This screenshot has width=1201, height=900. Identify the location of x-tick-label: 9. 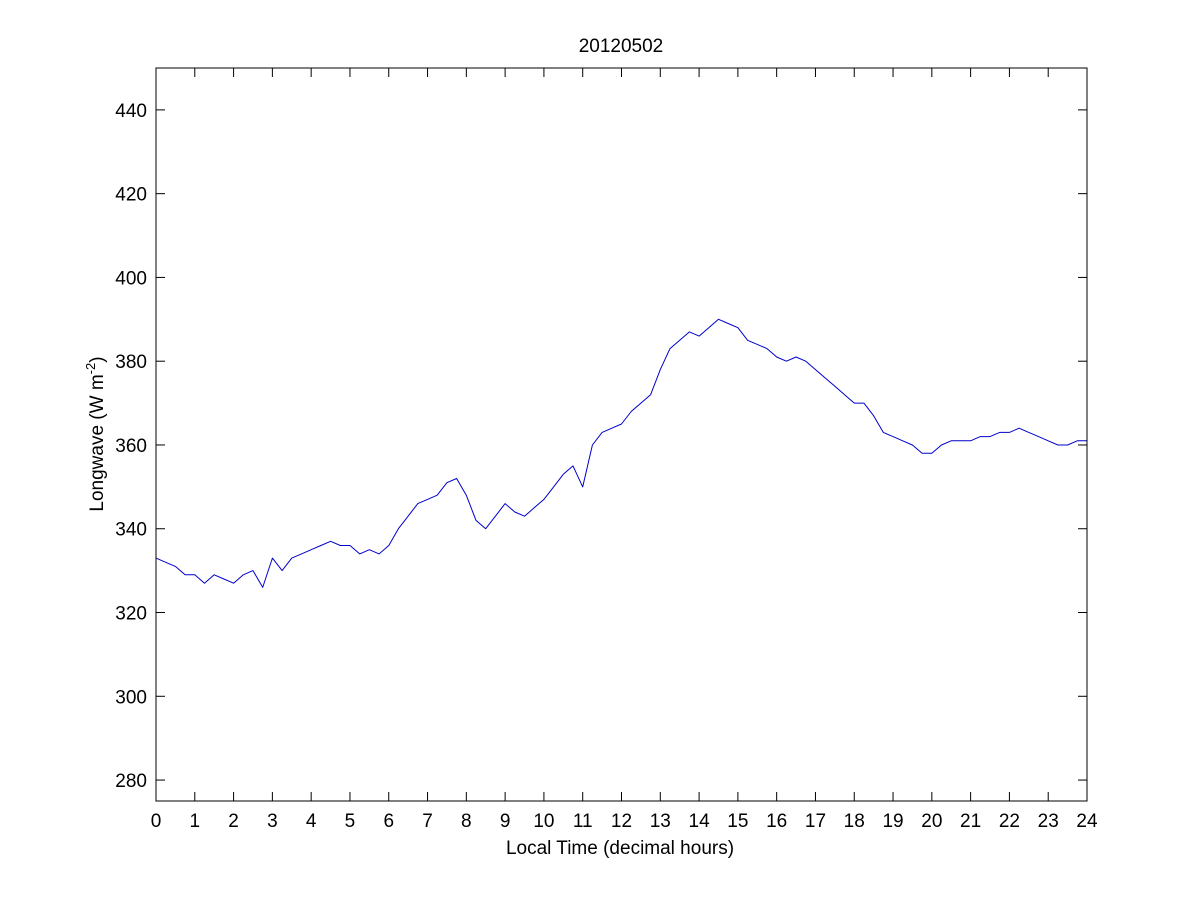
(505, 821).